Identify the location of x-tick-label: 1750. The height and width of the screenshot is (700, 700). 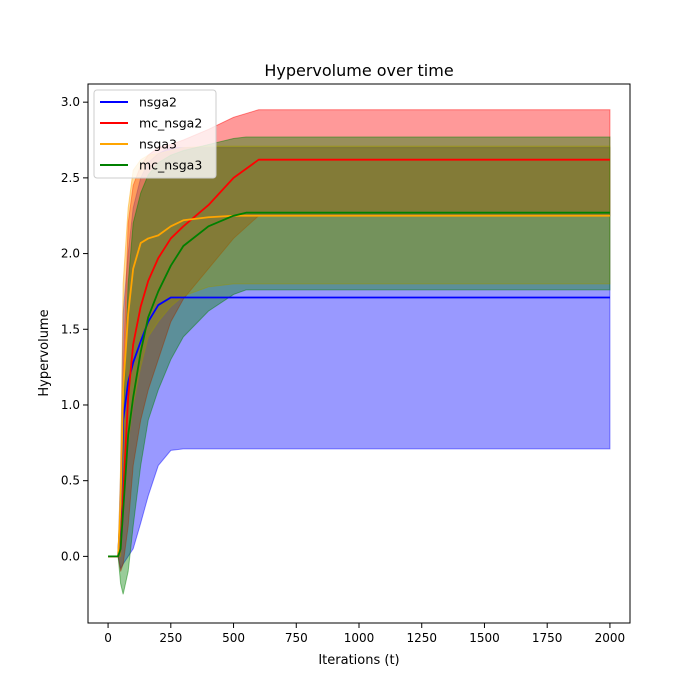
(547, 638).